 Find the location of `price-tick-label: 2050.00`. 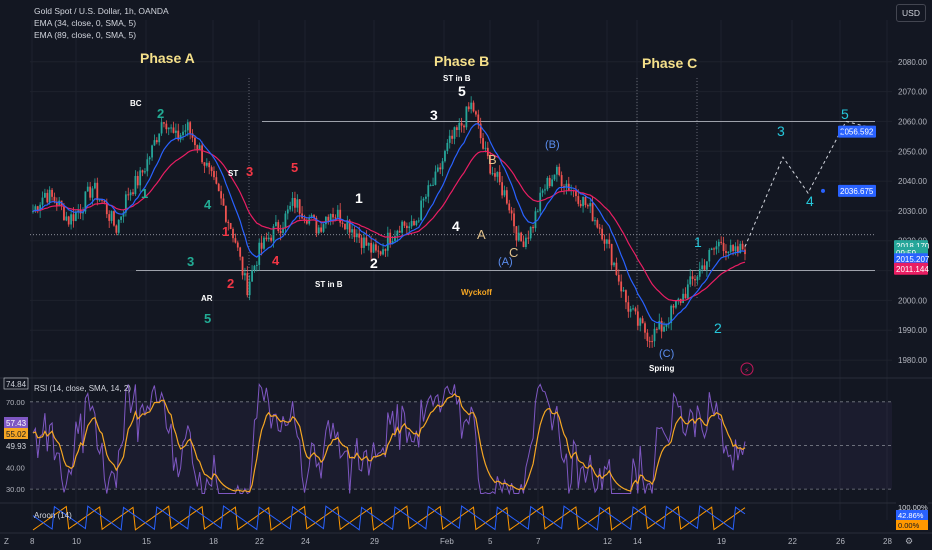

price-tick-label: 2050.00 is located at coordinates (912, 151).